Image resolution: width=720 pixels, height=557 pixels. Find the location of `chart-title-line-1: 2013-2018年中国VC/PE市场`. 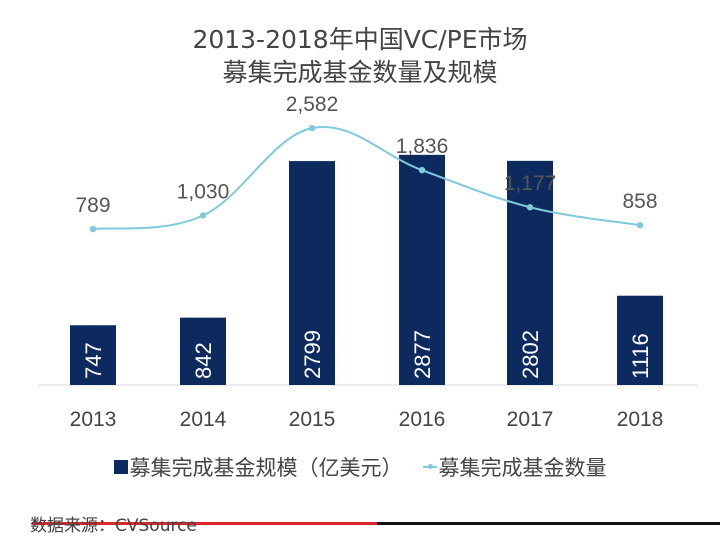

chart-title-line-1: 2013-2018年中国VC/PE市场 is located at coordinates (360, 39).